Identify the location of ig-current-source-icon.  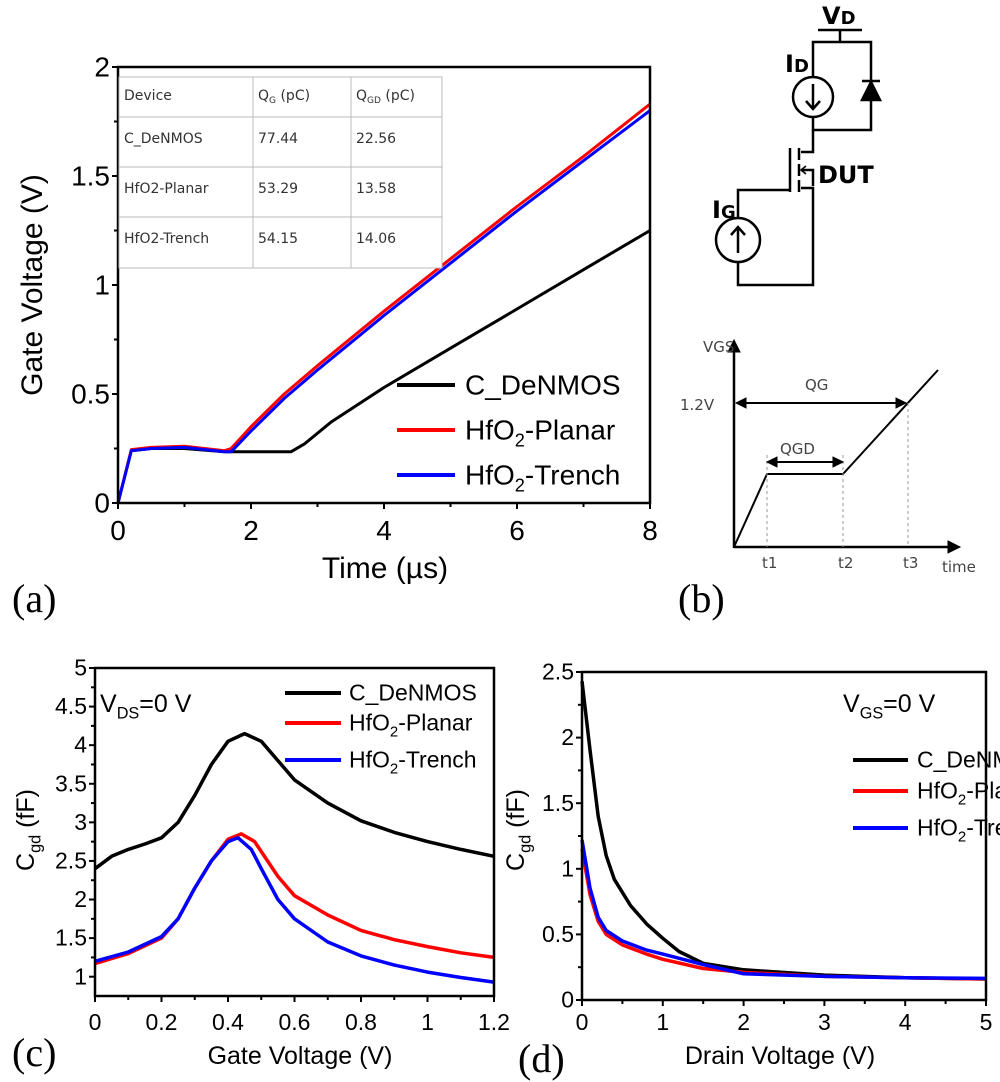
(738, 240).